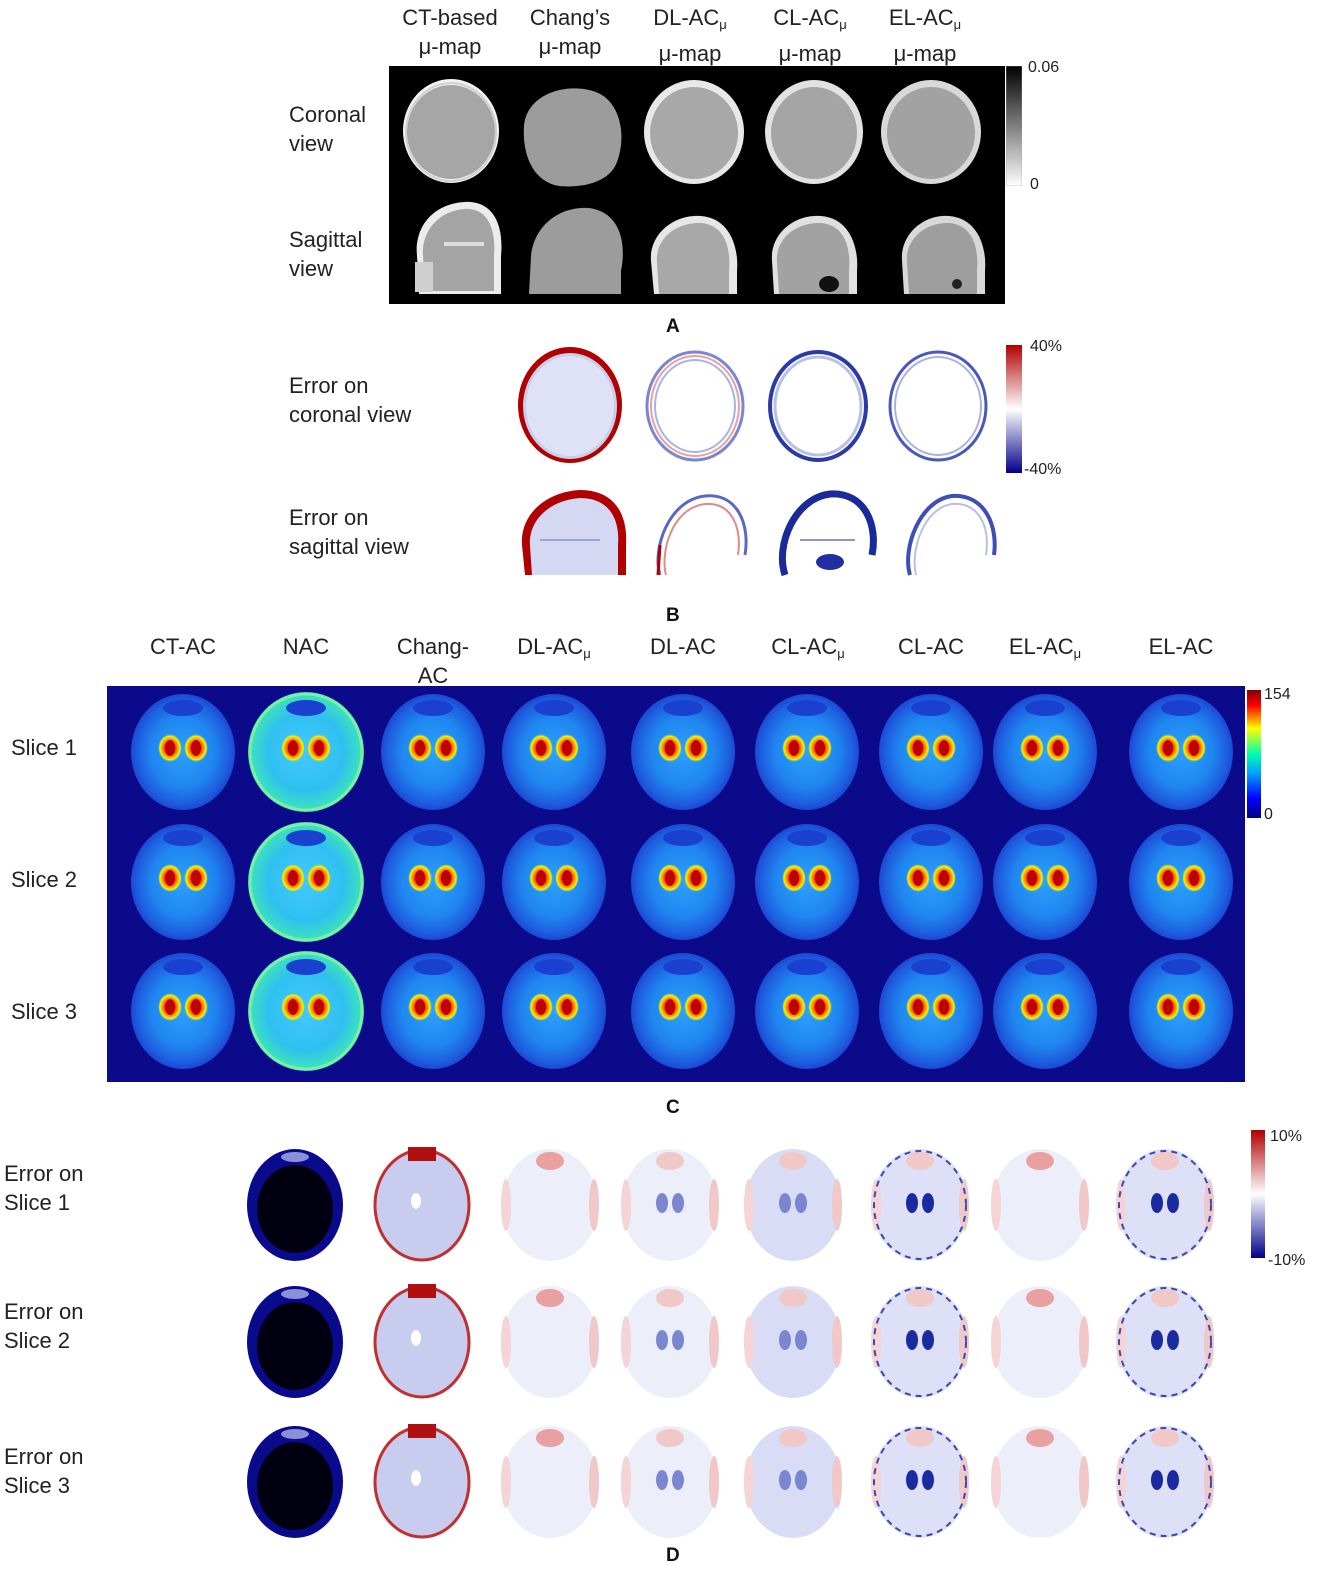 The height and width of the screenshot is (1578, 1325). I want to click on pet-image-r3-c6, so click(807, 1011).